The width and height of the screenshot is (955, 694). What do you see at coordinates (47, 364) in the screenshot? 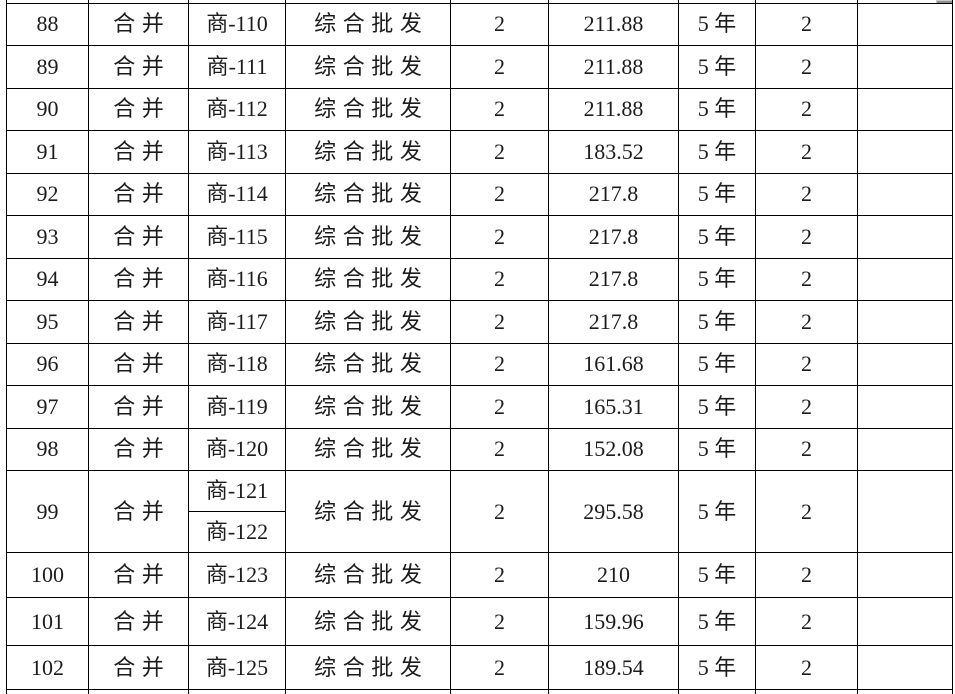
I see `cell-seq: 96` at bounding box center [47, 364].